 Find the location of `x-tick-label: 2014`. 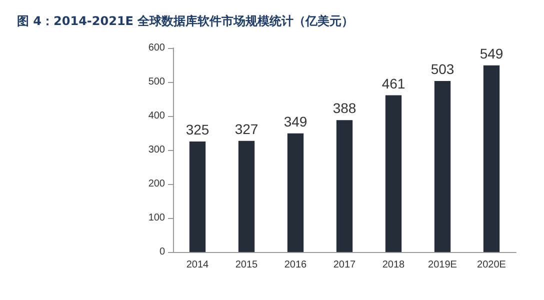

x-tick-label: 2014 is located at coordinates (198, 265).